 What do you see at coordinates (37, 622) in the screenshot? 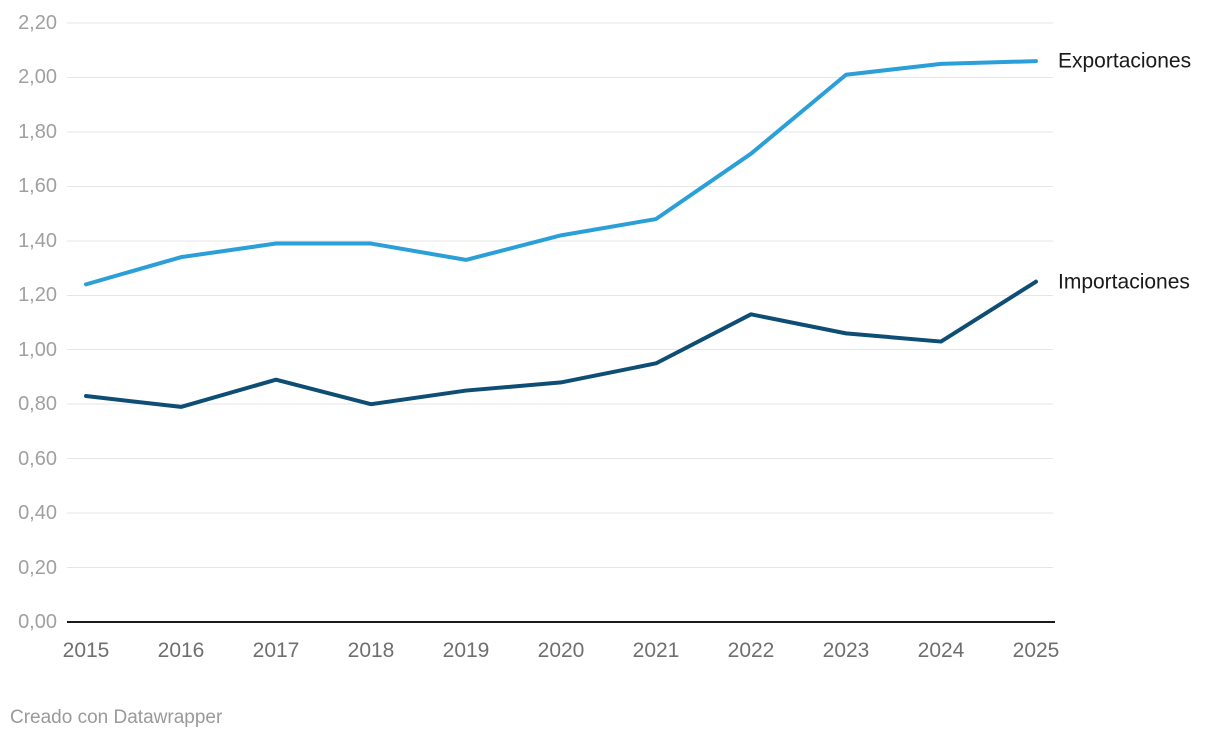
I see `y-axis-tick-label: 0,00` at bounding box center [37, 622].